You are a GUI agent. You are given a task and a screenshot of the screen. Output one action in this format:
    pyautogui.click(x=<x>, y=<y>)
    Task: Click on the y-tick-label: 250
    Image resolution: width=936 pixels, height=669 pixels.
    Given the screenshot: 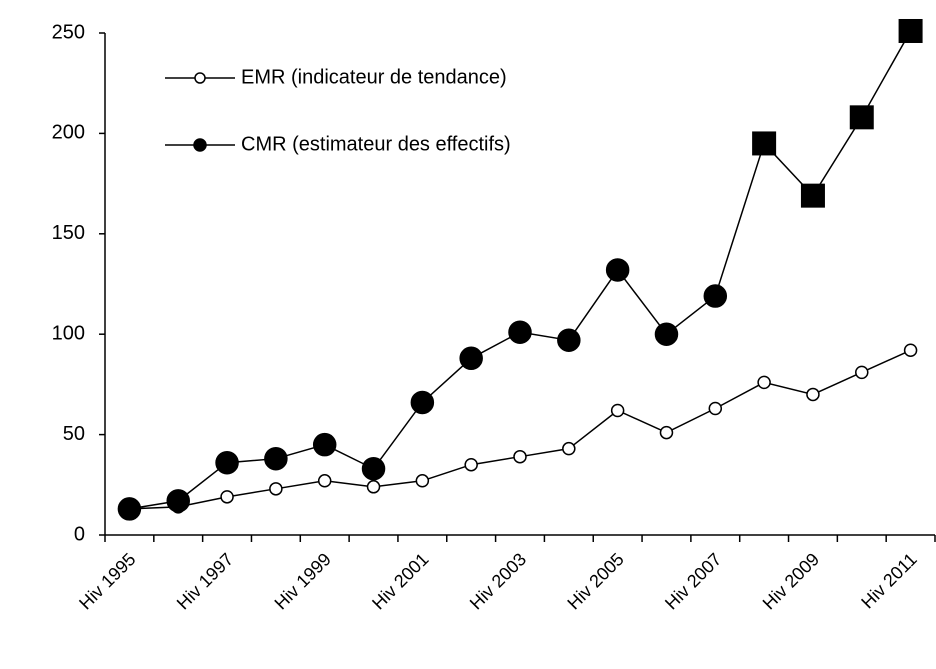 What is the action you would take?
    pyautogui.click(x=68, y=32)
    